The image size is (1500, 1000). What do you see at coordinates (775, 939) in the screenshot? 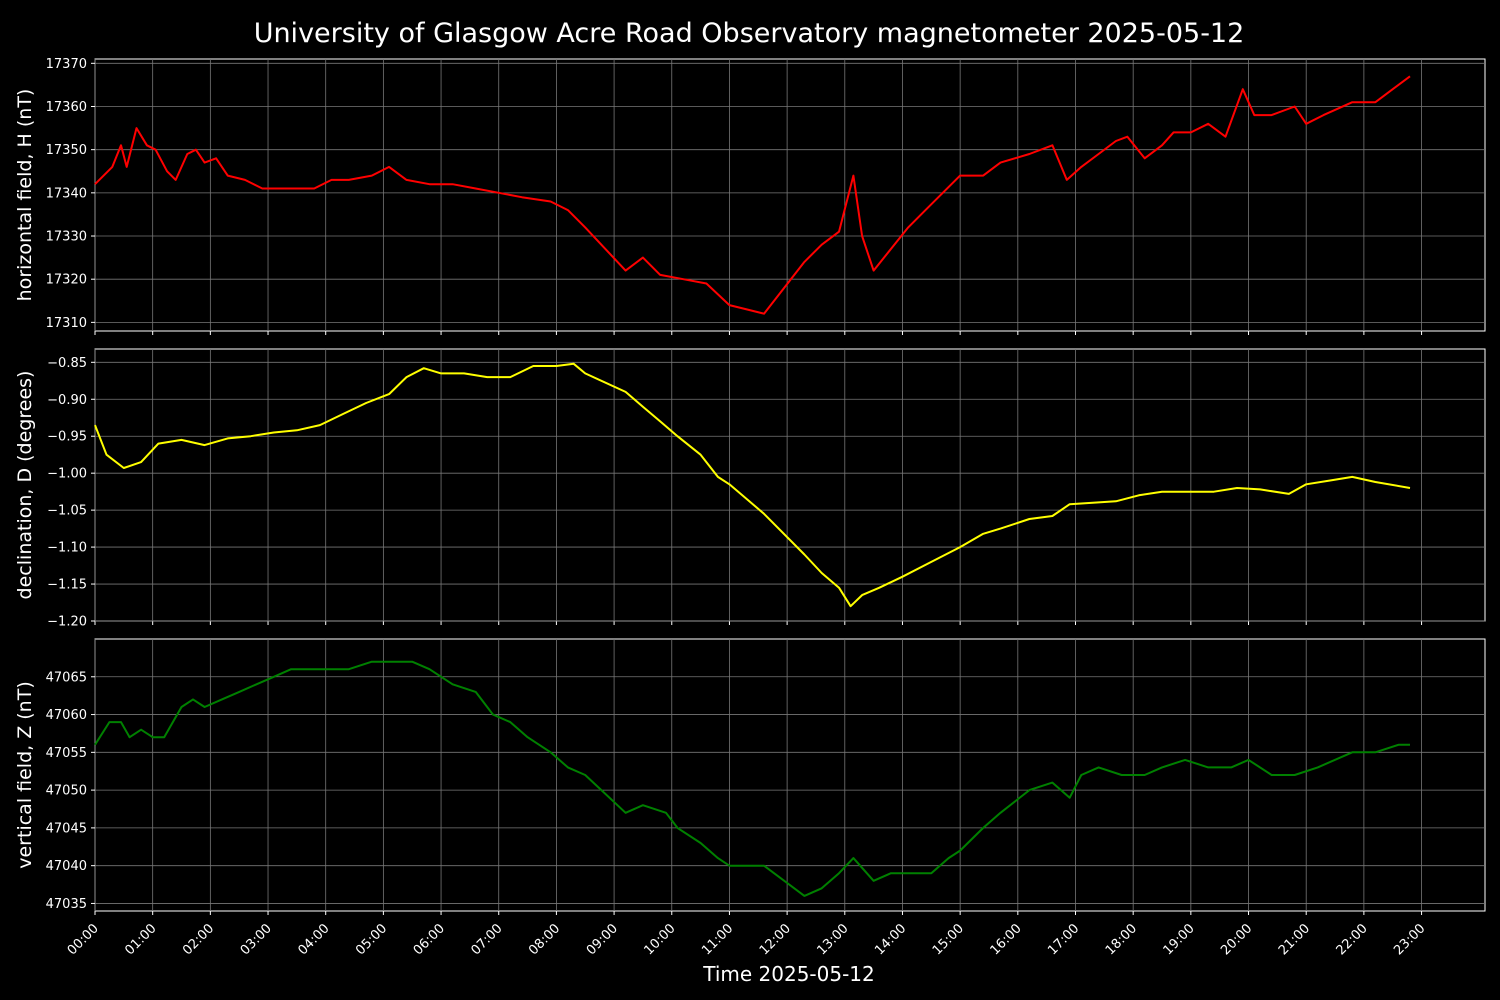
I see `x-tick-label: 12:00` at bounding box center [775, 939].